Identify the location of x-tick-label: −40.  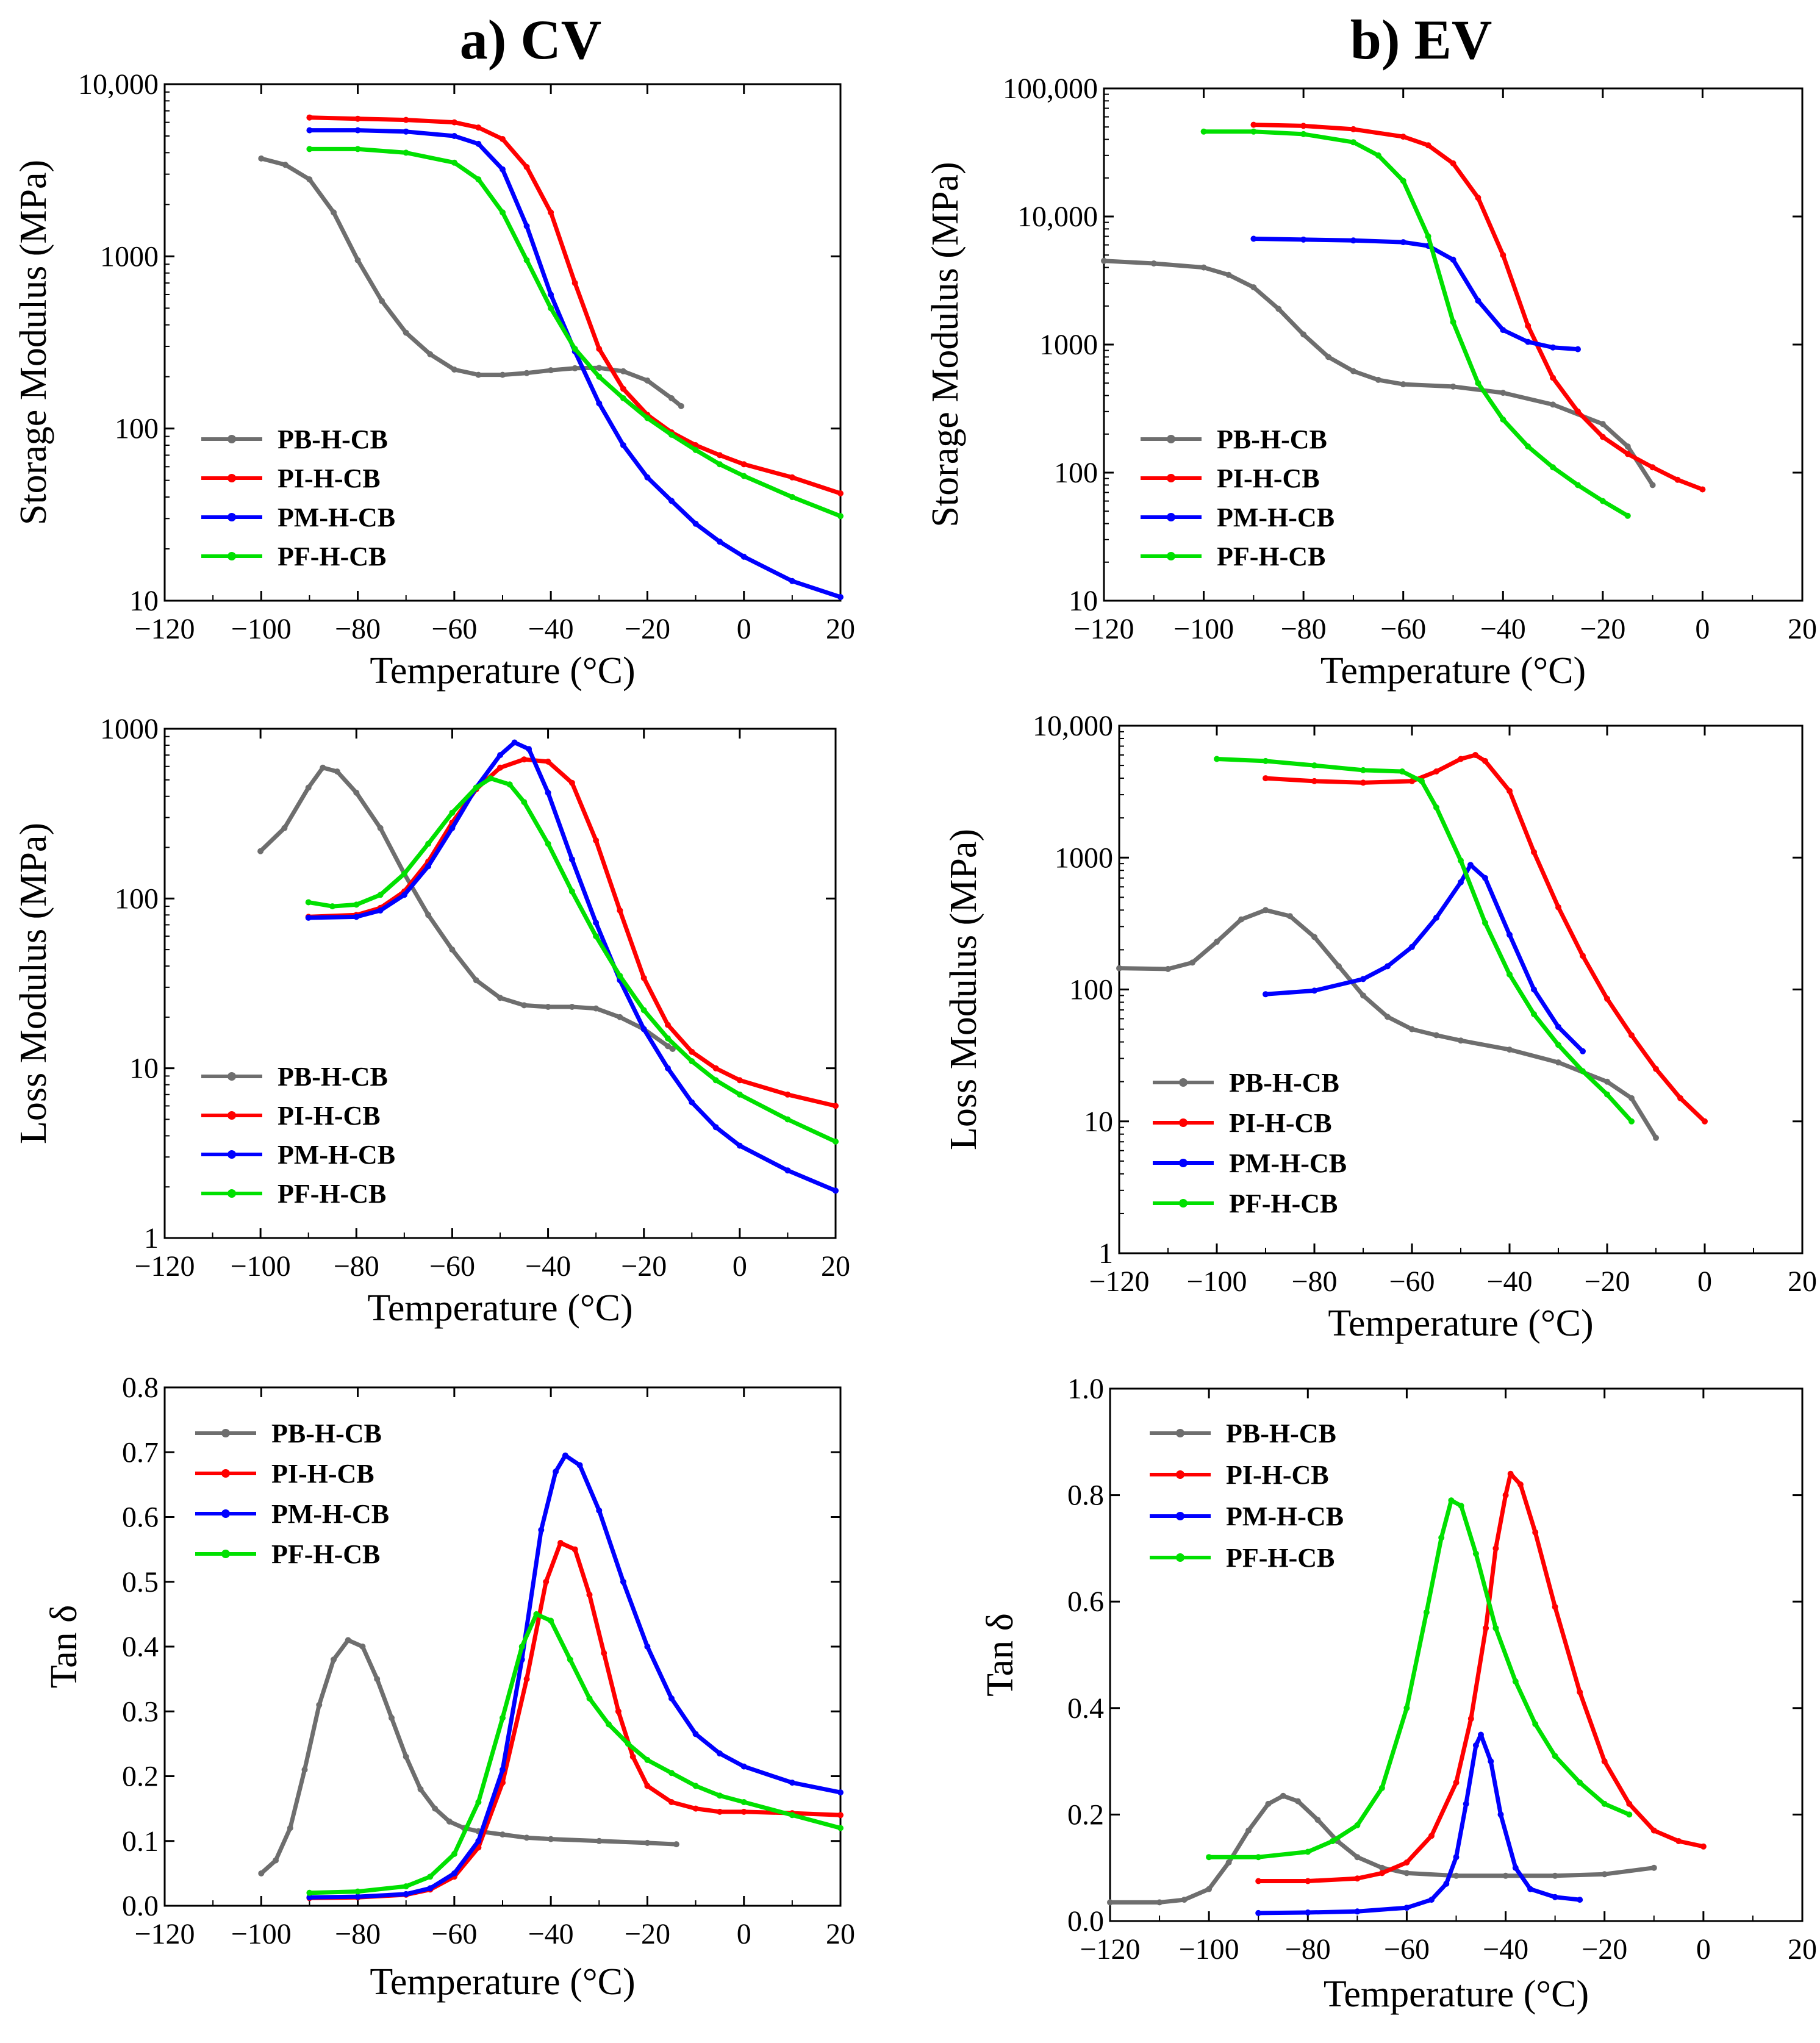
(551, 629).